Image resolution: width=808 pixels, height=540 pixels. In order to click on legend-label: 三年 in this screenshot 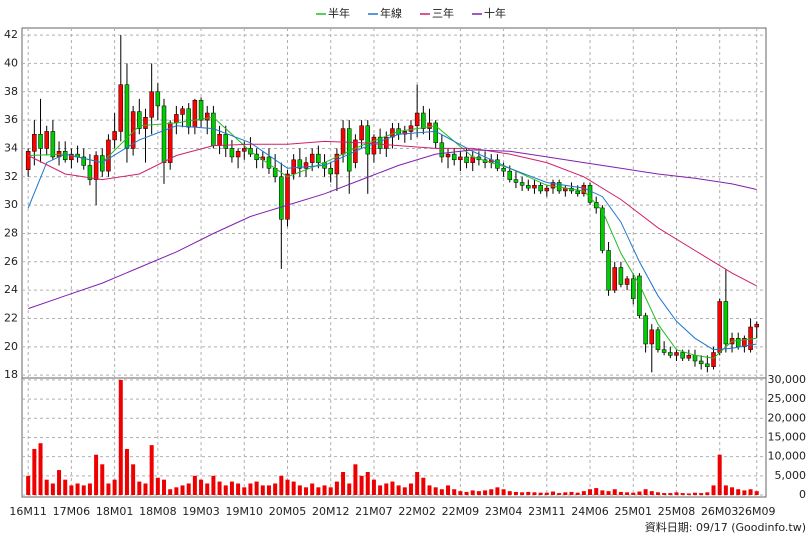, I will do `click(443, 13)`.